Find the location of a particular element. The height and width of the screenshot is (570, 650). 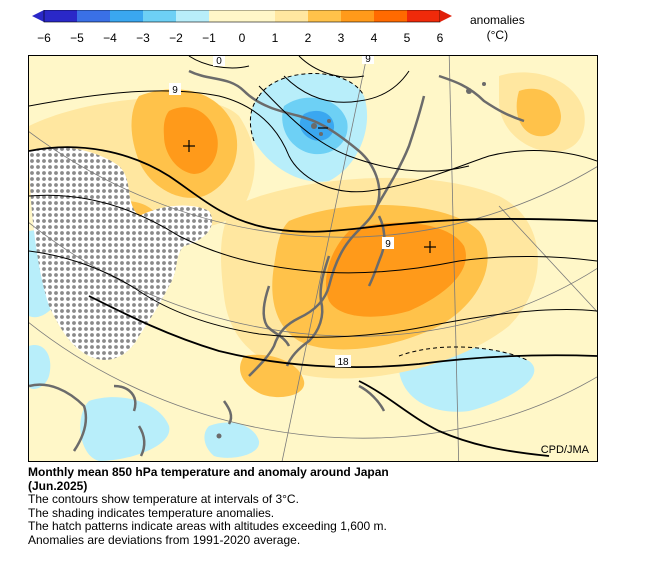

colorbar-tick: 1 is located at coordinates (275, 38).